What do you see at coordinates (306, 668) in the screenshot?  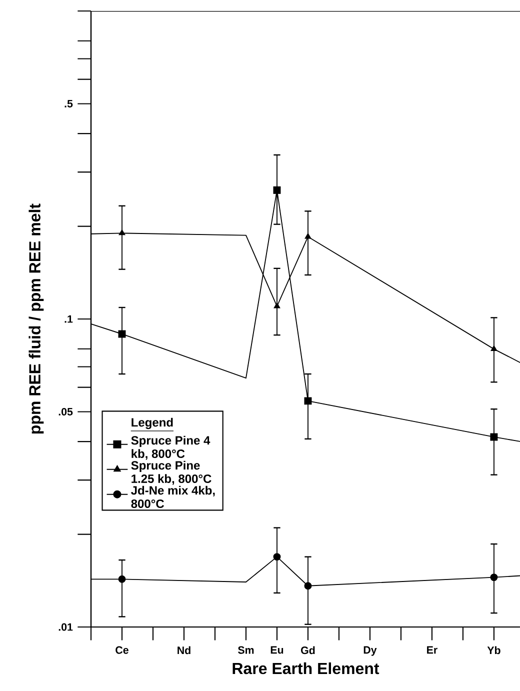 I see `x-axis-title: Rare Earth Element` at bounding box center [306, 668].